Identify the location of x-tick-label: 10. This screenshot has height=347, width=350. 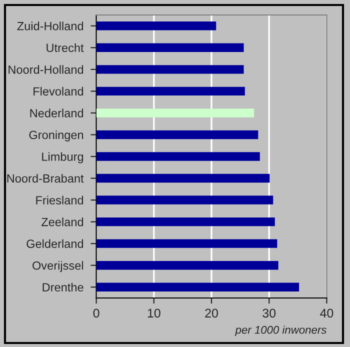
(154, 313).